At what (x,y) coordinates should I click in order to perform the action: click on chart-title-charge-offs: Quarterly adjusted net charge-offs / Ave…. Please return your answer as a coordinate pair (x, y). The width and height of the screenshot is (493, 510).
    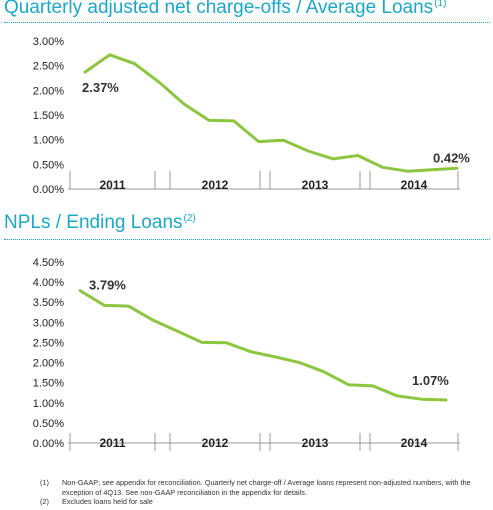
    Looking at the image, I should click on (225, 9).